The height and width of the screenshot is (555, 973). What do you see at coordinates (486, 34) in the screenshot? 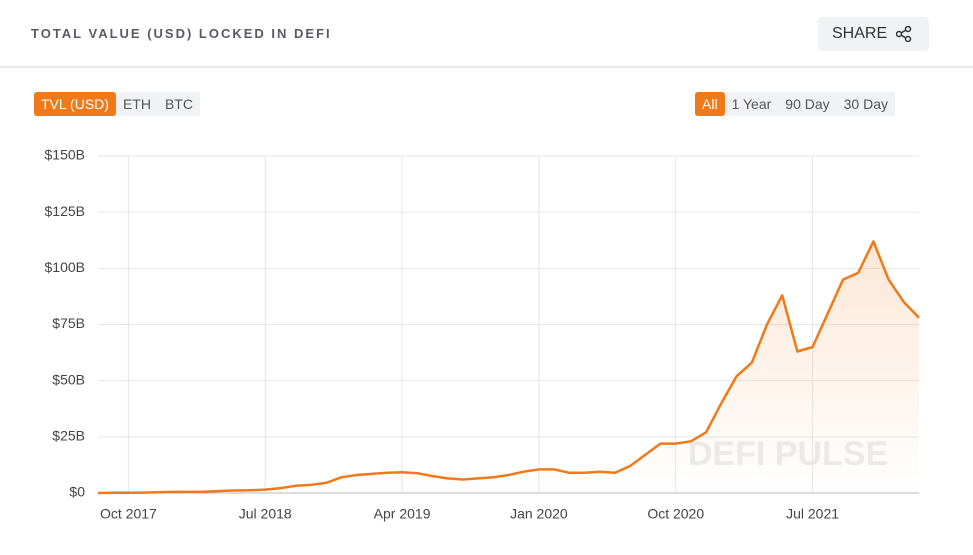
I see `header: TOTAL VALUE (USD) LOCKED IN DEFI SHARE` at bounding box center [486, 34].